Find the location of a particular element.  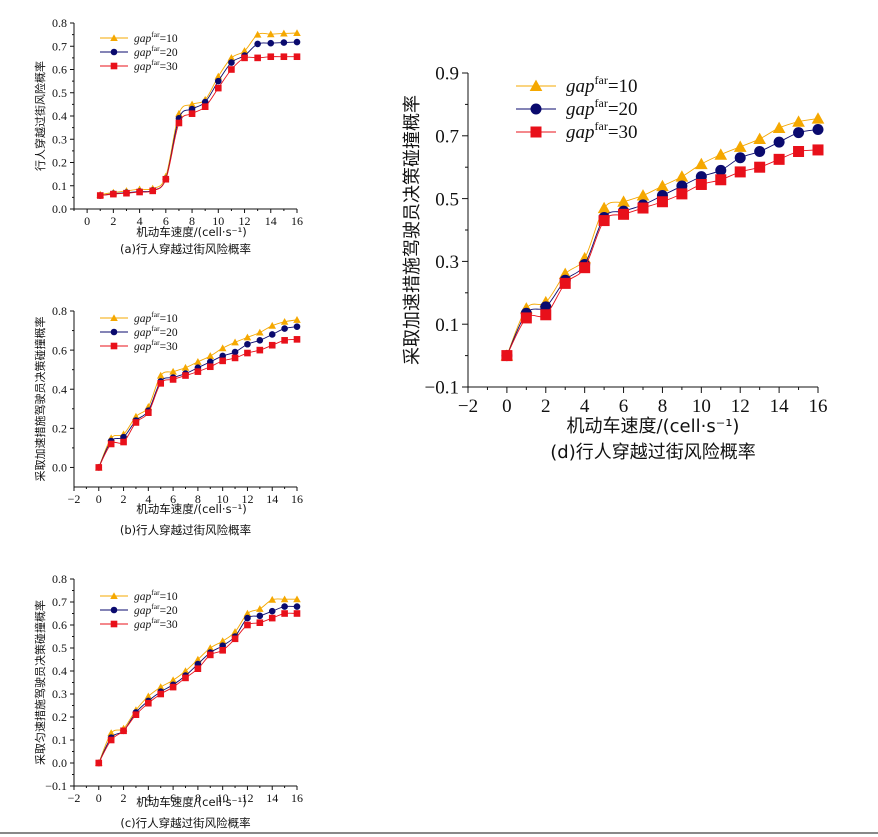

x-axis-label: 机动车速度/(cell·s⁻¹) is located at coordinates (191, 232).